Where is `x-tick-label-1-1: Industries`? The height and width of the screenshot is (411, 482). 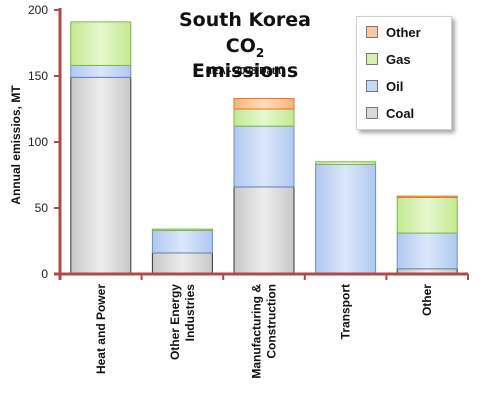
x-tick-label-1-1: Industries is located at coordinates (190, 313).